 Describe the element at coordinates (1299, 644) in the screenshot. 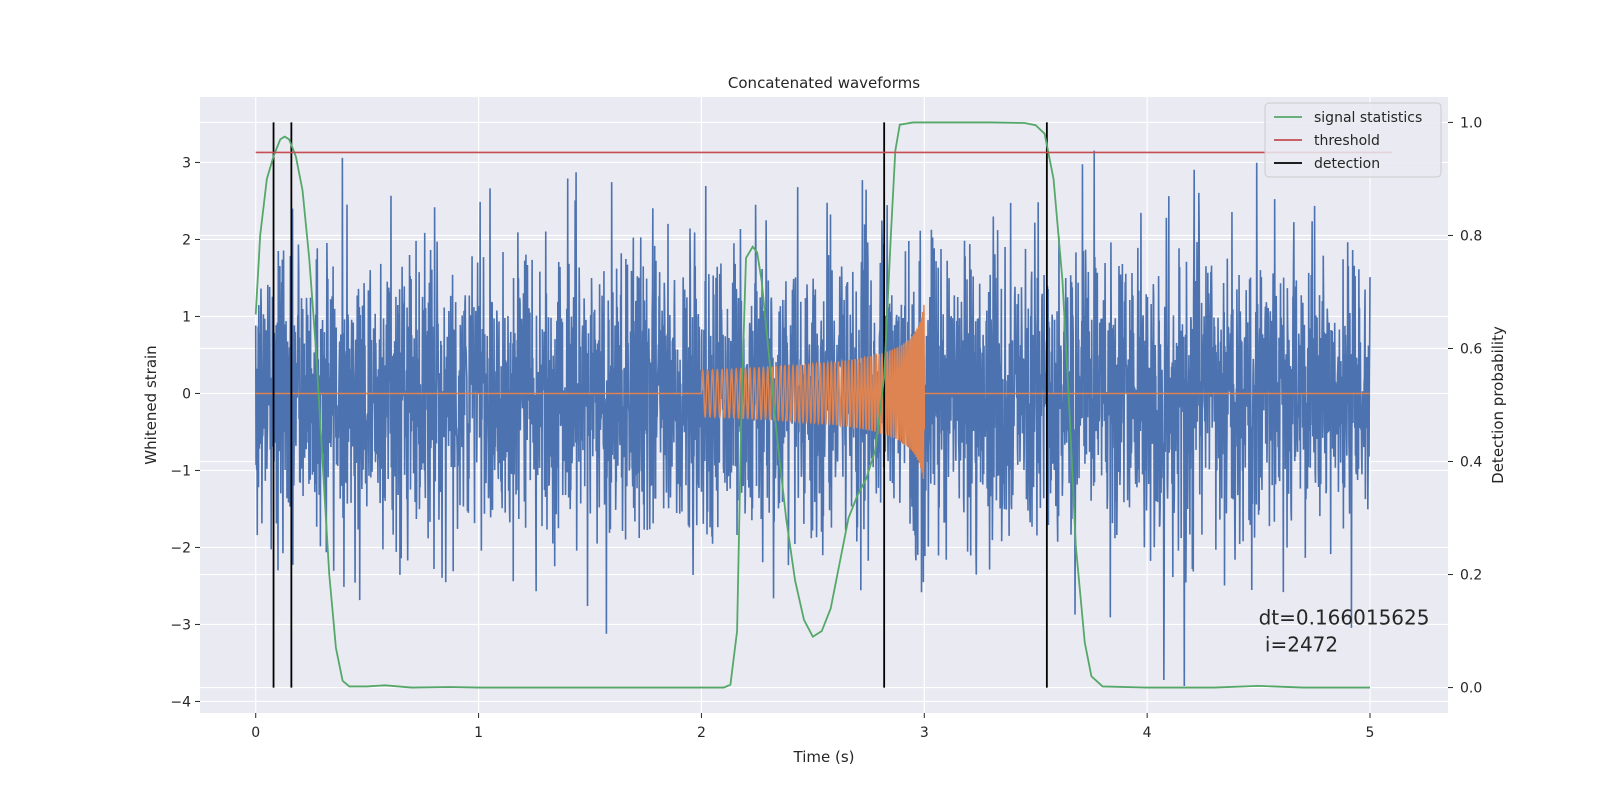

I see `annotation-index: i=2472` at that location.